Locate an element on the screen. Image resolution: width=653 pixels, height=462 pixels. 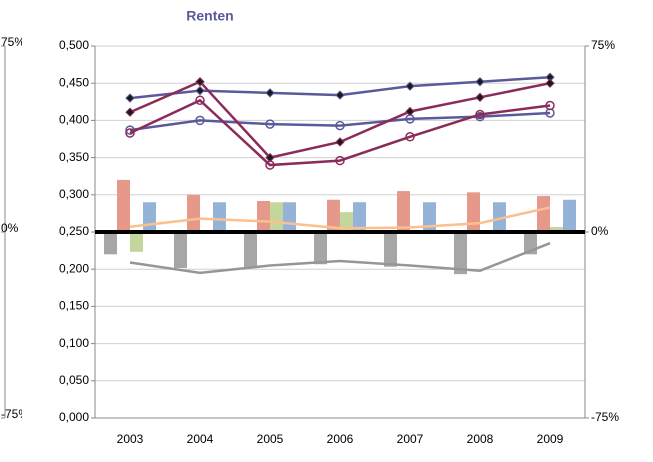
outer-tick-label: 0% is located at coordinates (10, 228).